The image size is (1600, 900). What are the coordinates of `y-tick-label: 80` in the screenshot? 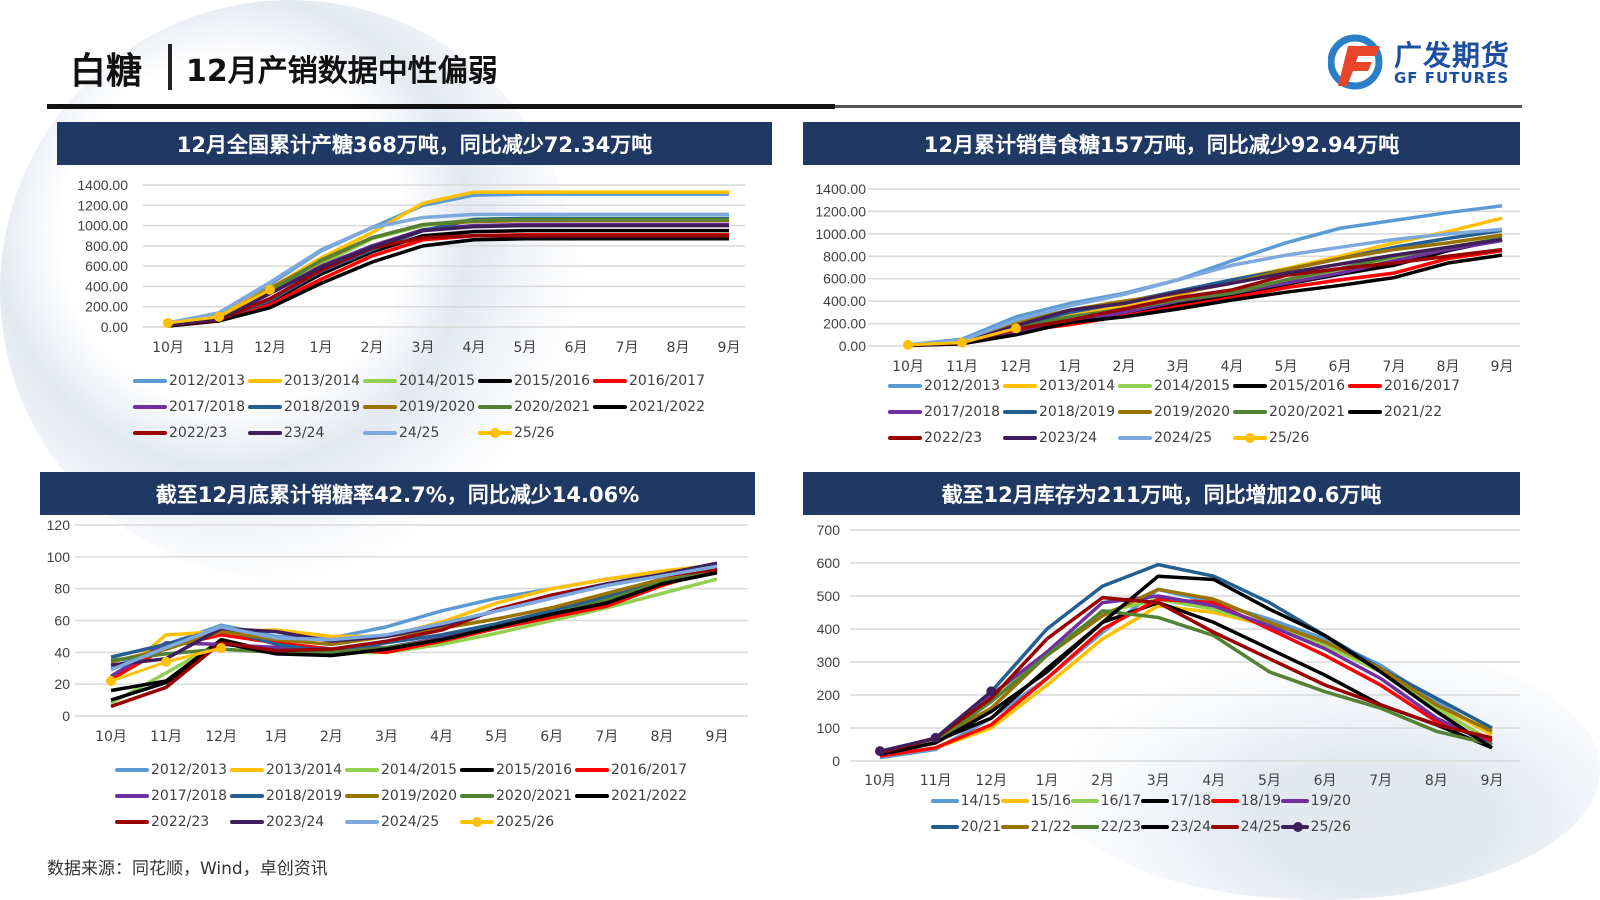 It's located at (62, 589).